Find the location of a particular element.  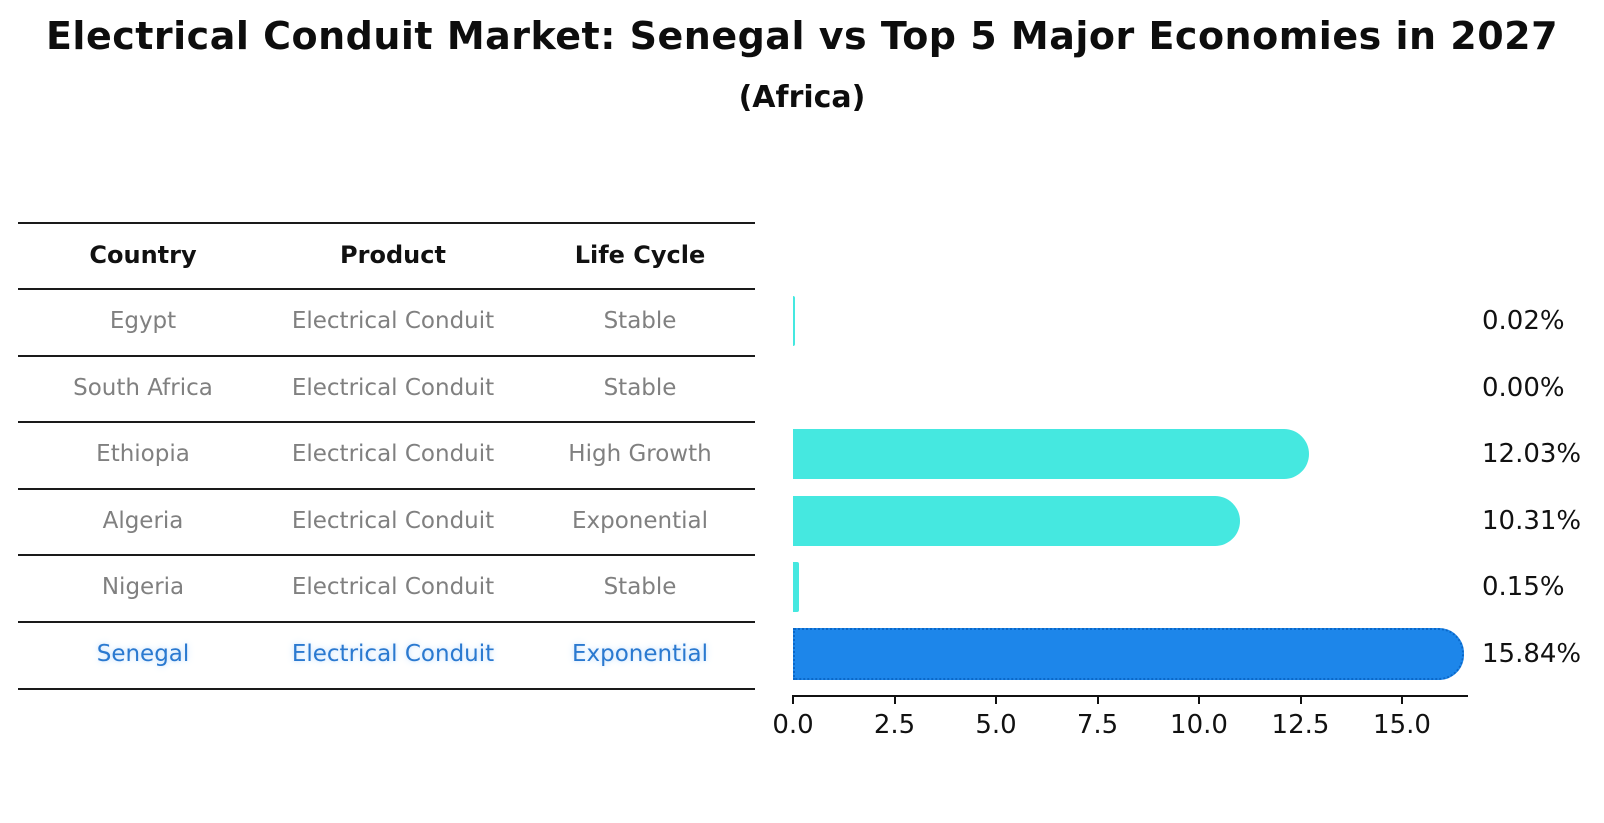

value-label-algeria: 10.31% is located at coordinates (1532, 521).